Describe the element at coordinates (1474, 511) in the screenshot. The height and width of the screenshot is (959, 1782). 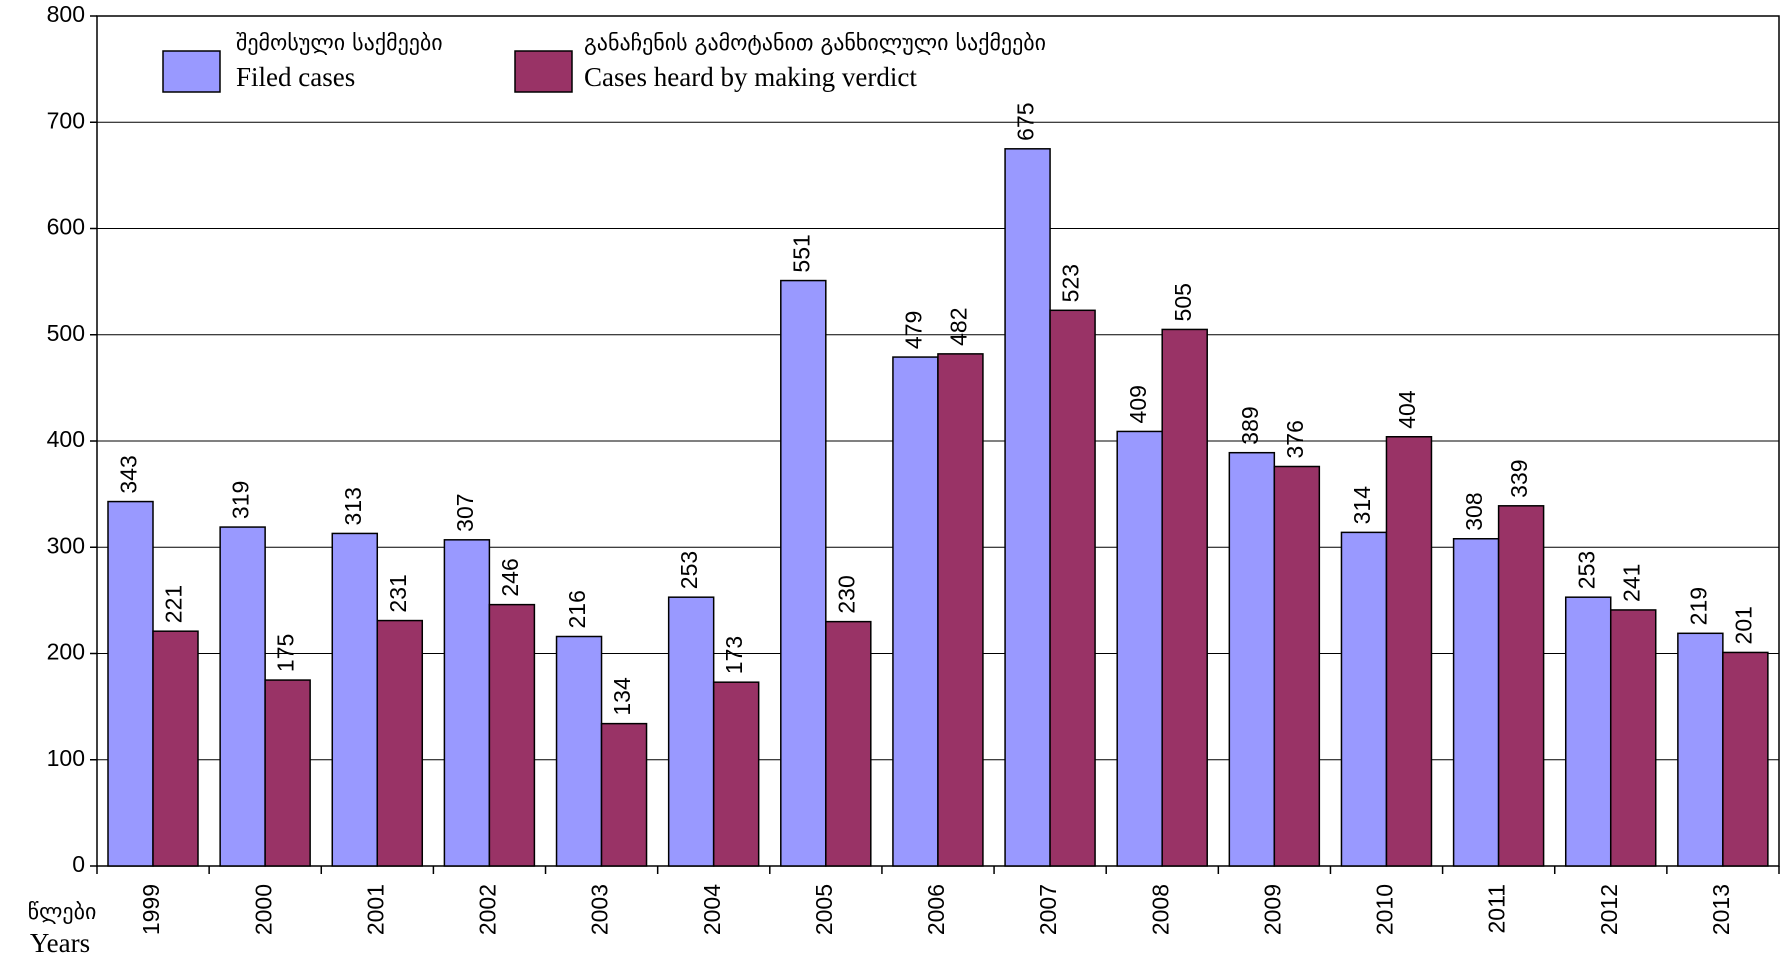
I see `data-label: 308` at that location.